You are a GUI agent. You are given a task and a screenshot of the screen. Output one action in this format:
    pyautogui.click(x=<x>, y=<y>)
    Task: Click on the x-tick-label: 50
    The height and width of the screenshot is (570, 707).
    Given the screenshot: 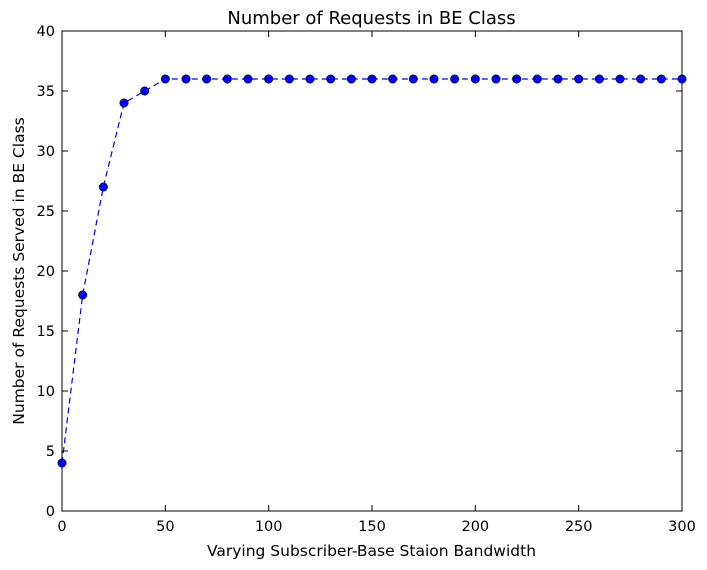 What is the action you would take?
    pyautogui.click(x=165, y=527)
    